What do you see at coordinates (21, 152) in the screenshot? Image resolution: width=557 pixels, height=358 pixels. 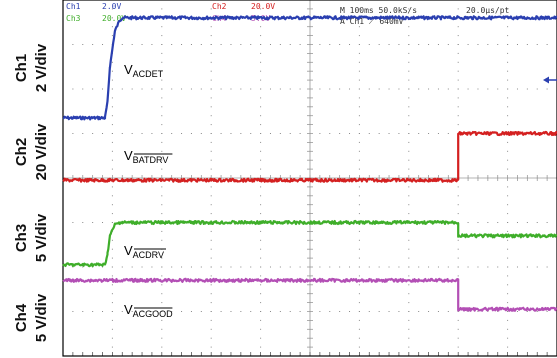 I see `ch2-label: Ch2` at bounding box center [21, 152].